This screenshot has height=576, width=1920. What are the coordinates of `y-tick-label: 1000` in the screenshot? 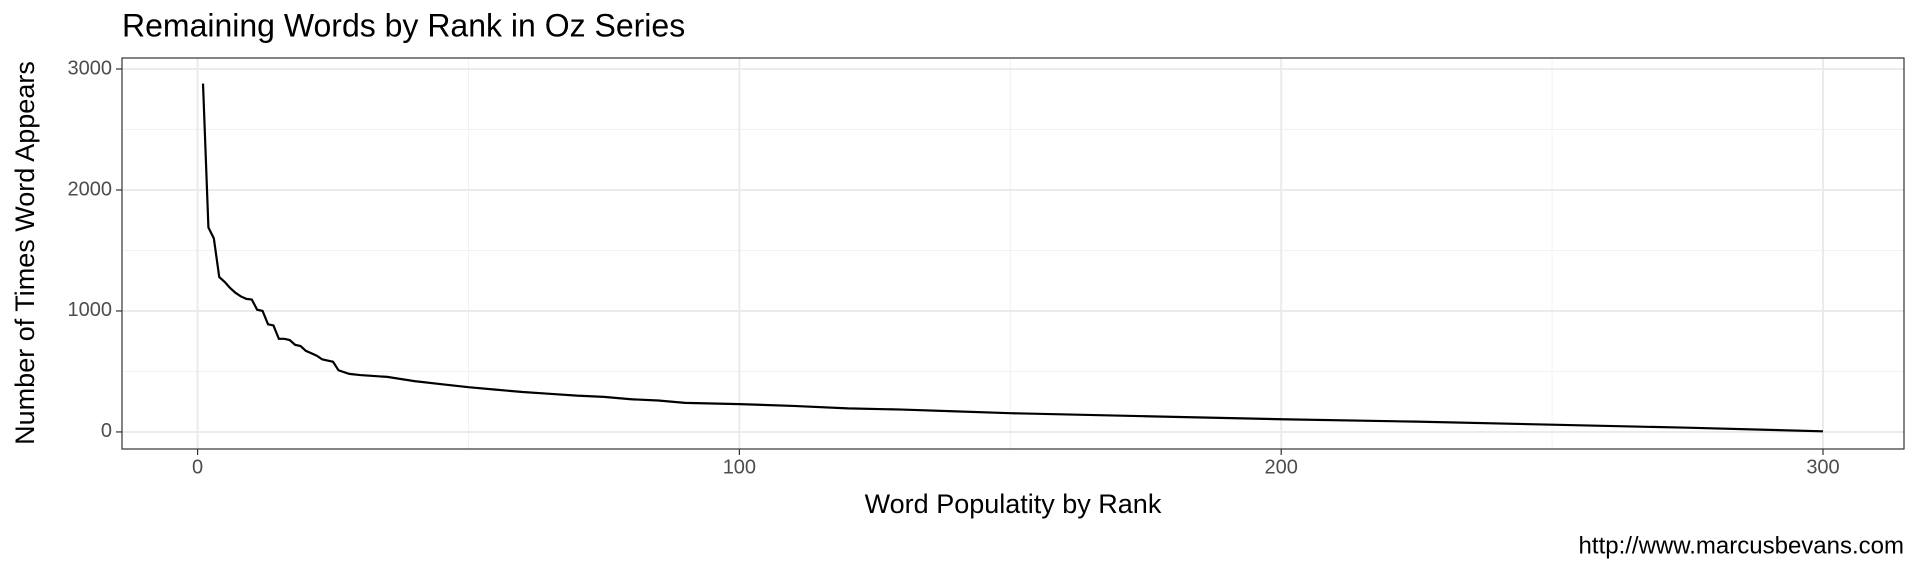 It's located at (90, 310).